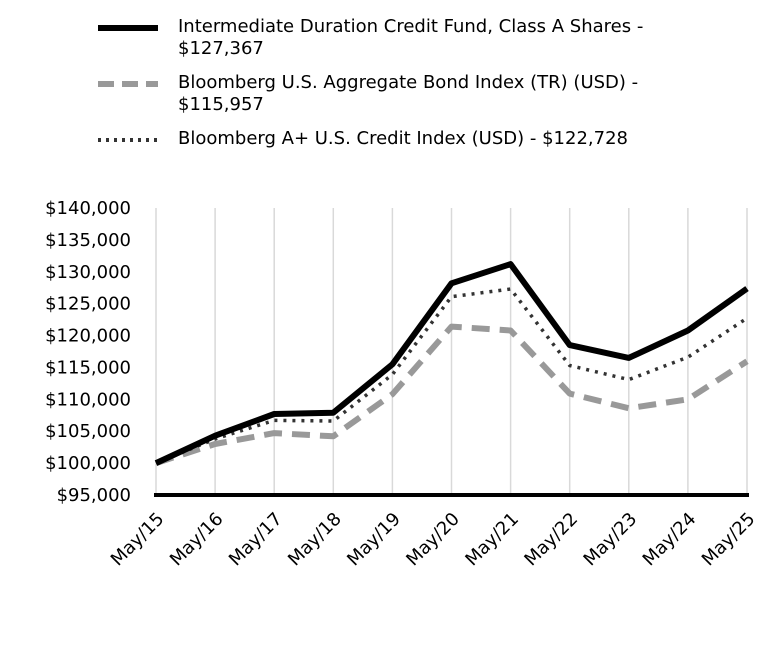 The height and width of the screenshot is (648, 768). I want to click on x-tick-label: May/22, so click(551, 540).